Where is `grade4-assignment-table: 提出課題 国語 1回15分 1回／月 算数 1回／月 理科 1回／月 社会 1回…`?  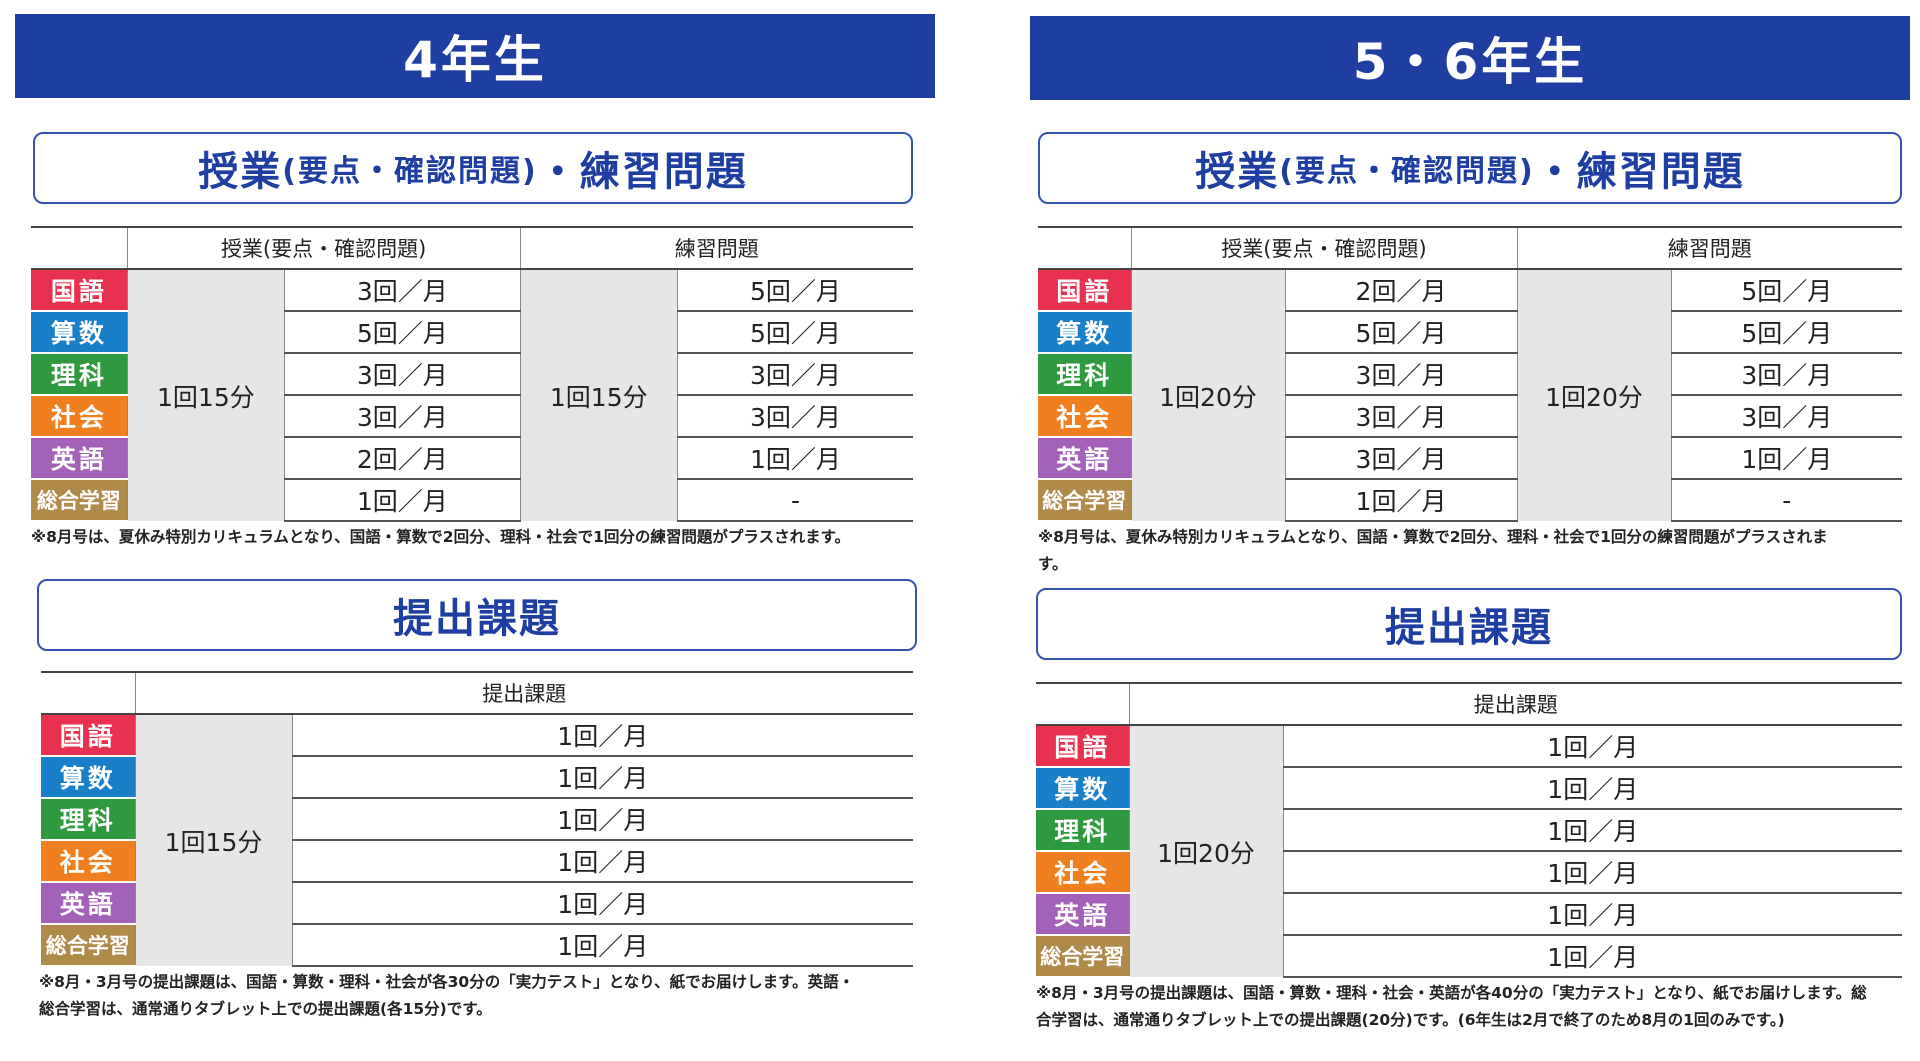
grade4-assignment-table: 提出課題 国語 1回15分 1回／月 算数 1回／月 理科 1回／月 社会 1回… is located at coordinates (477, 819).